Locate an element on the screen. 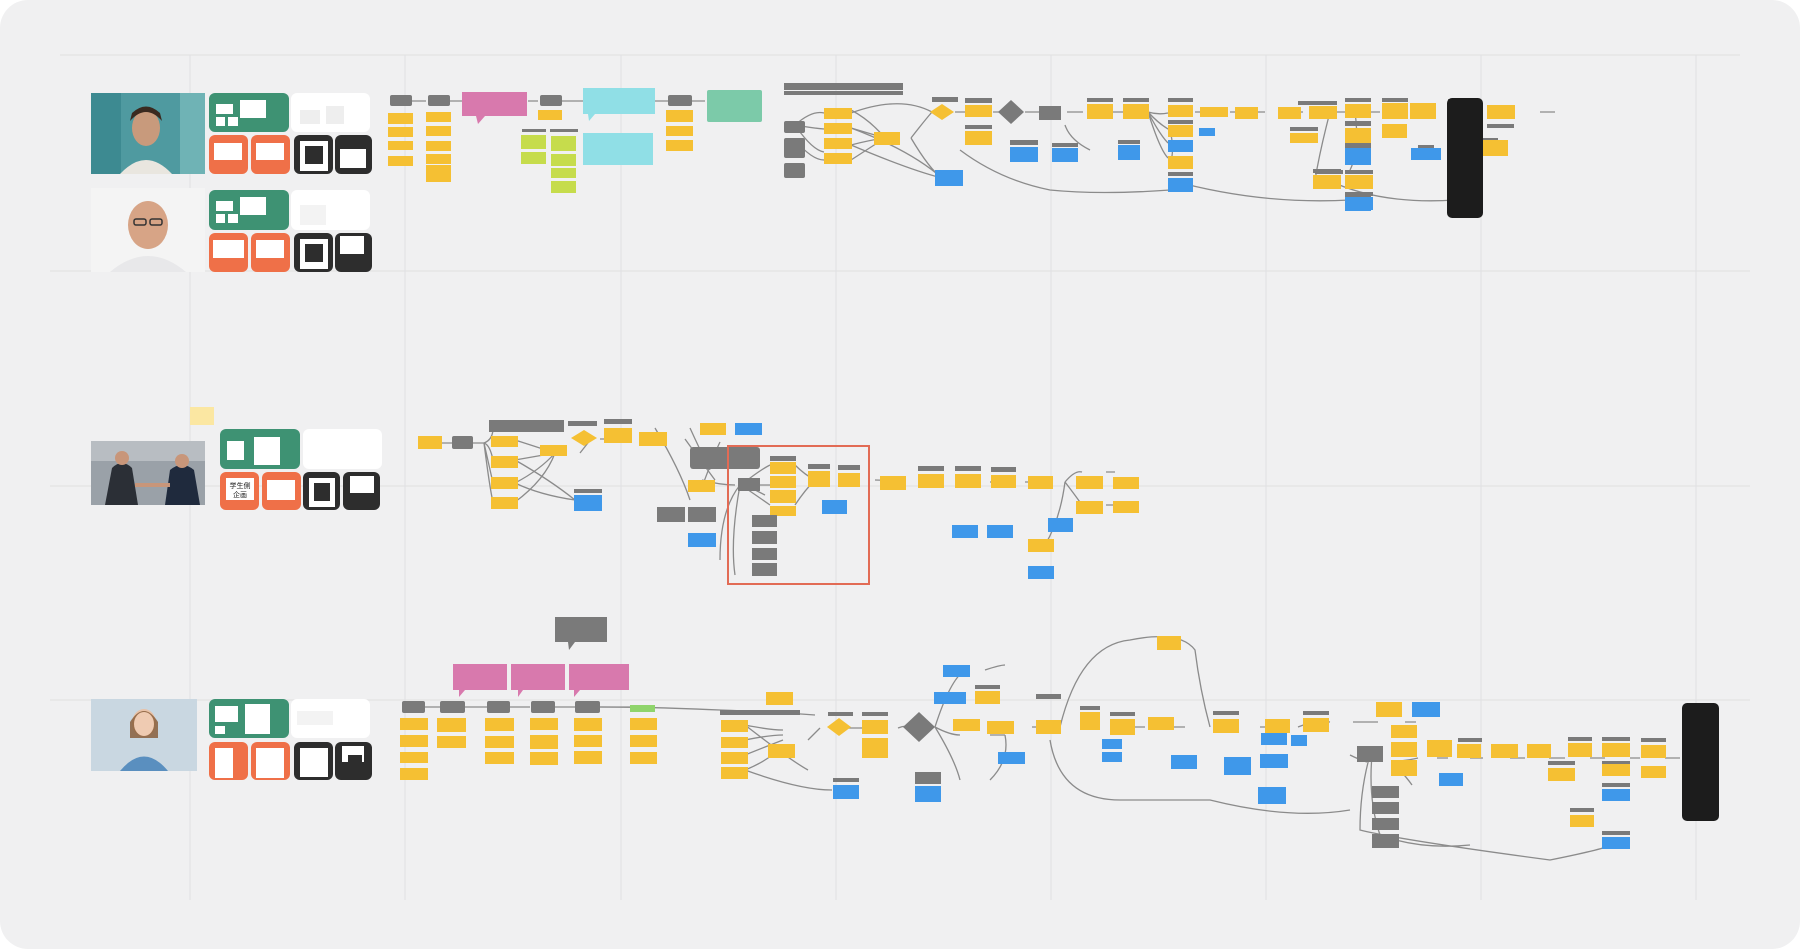  end-card-top is located at coordinates (1465, 158).